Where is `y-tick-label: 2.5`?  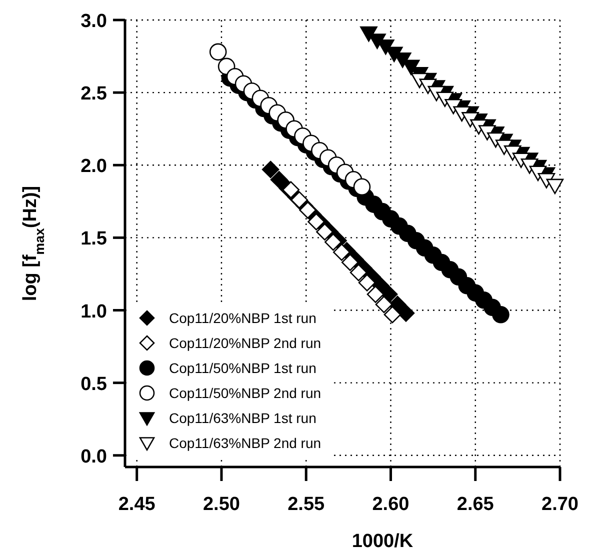
y-tick-label: 2.5 is located at coordinates (94, 94).